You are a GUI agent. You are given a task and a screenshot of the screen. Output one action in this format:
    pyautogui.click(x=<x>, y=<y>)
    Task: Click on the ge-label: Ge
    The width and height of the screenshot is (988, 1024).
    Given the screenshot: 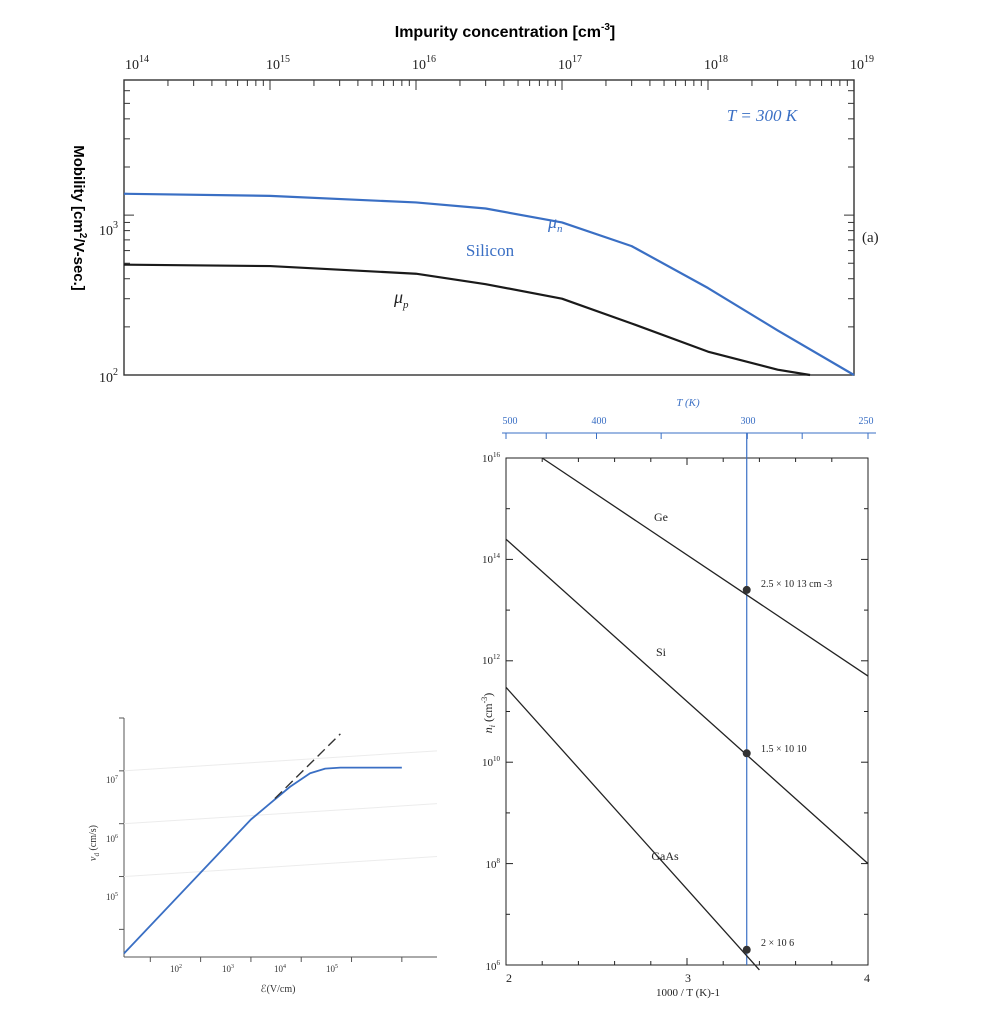 What is the action you would take?
    pyautogui.click(x=661, y=517)
    